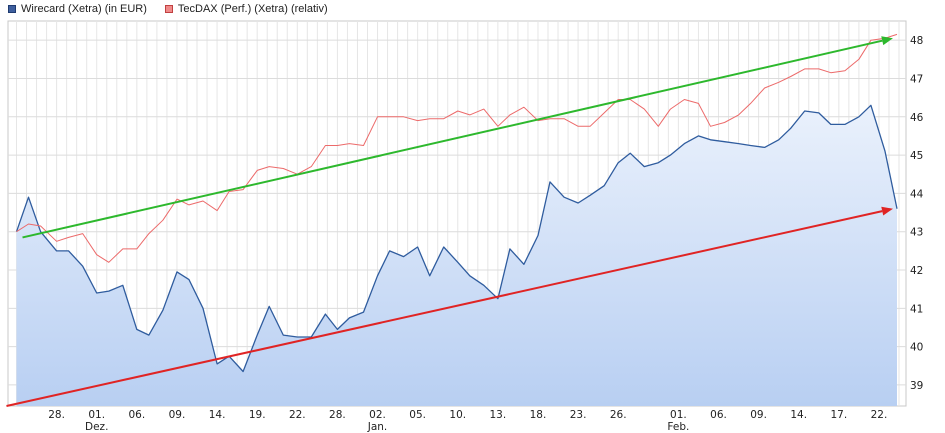  I want to click on x-tick-label: 10., so click(457, 415).